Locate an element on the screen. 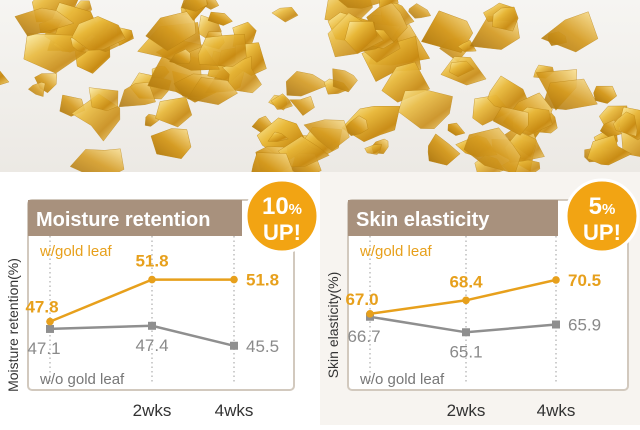 The image size is (640, 430). badge-percent: 5% is located at coordinates (602, 206).